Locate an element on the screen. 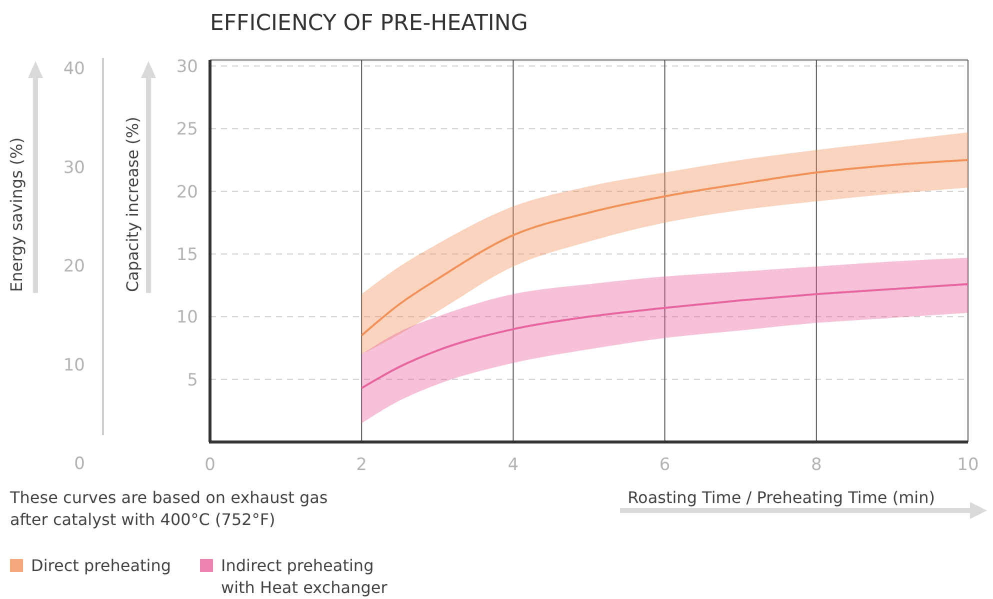  y-tick-label: 30 is located at coordinates (187, 67).